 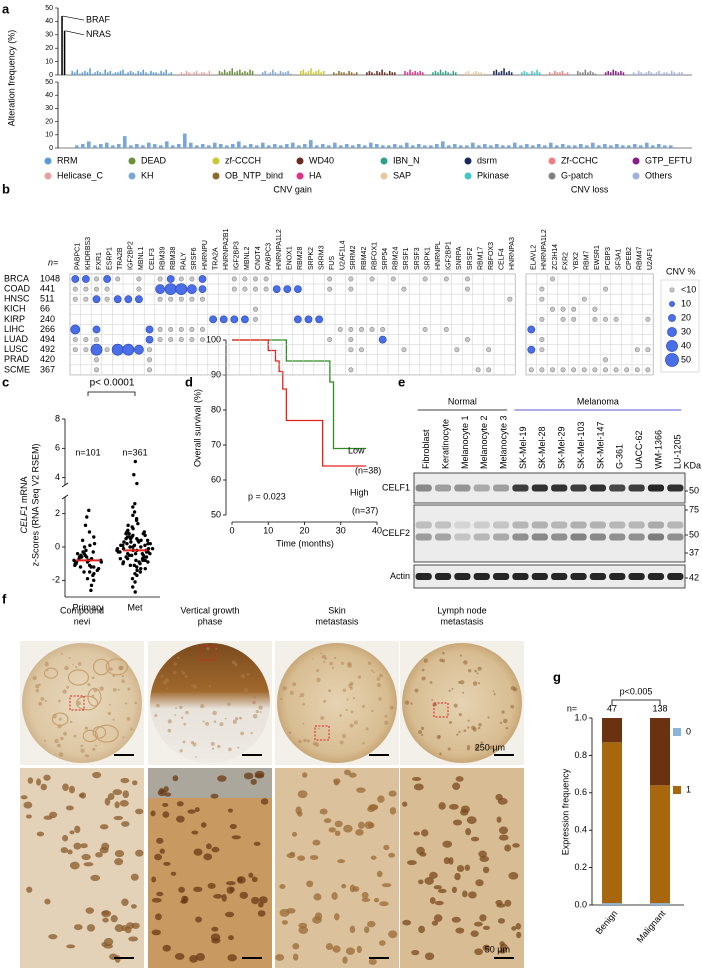 I want to click on panel-letter: a, so click(x=6, y=8).